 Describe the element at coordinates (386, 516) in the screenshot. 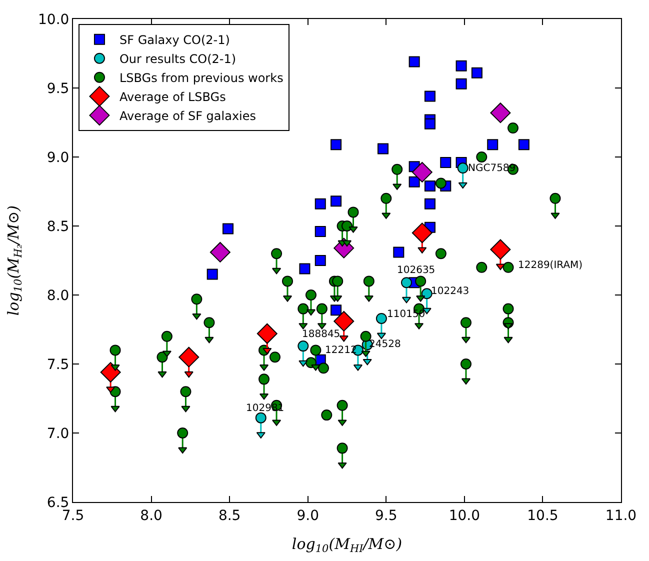

I see `x-tick-label: 9.5` at that location.